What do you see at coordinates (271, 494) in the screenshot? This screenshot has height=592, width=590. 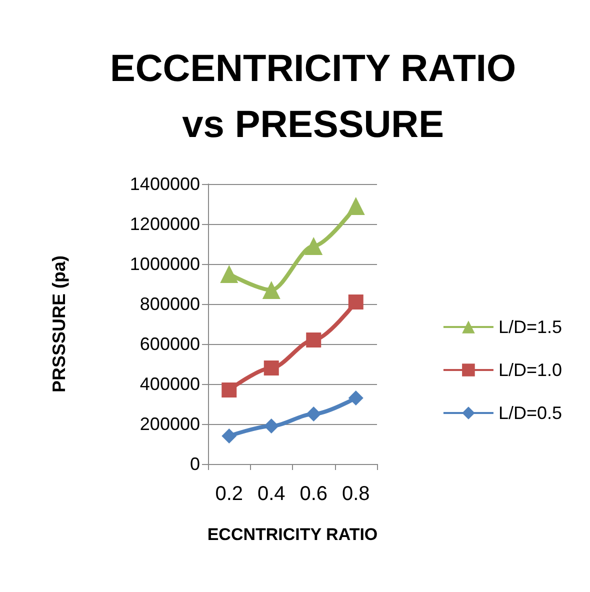 I see `x-tick-label: 0.4` at bounding box center [271, 494].